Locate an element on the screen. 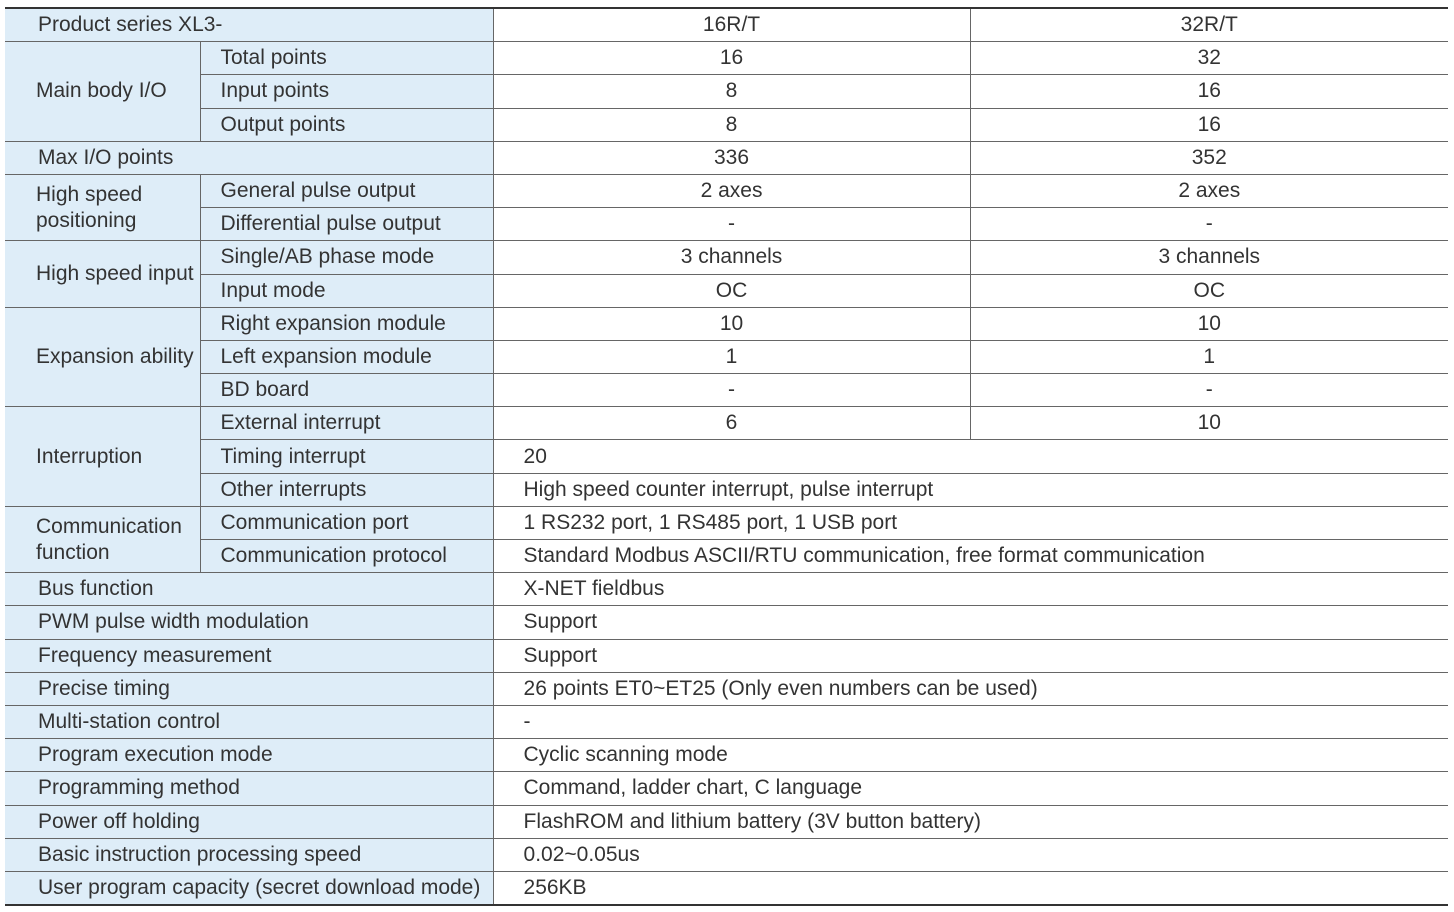  group-label: High speed input is located at coordinates (103, 274).